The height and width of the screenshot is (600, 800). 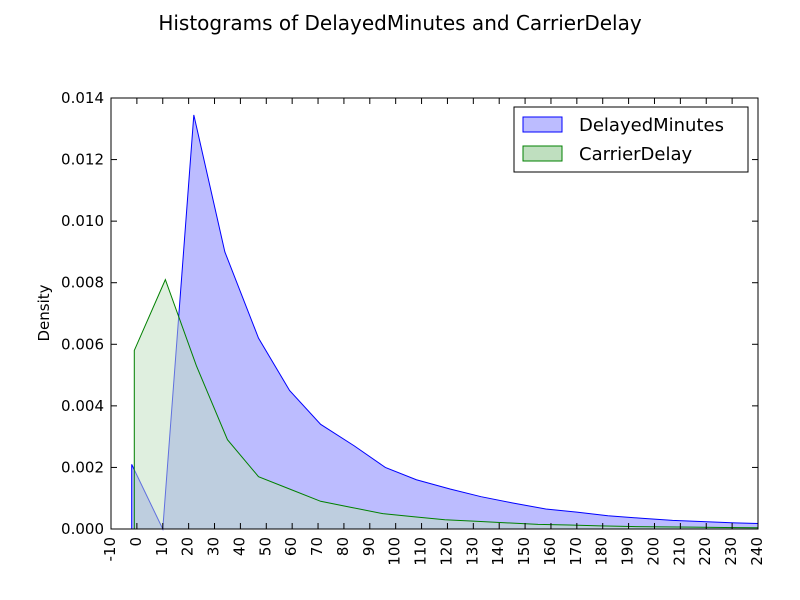 I want to click on x-tick-label: 140, so click(x=498, y=551).